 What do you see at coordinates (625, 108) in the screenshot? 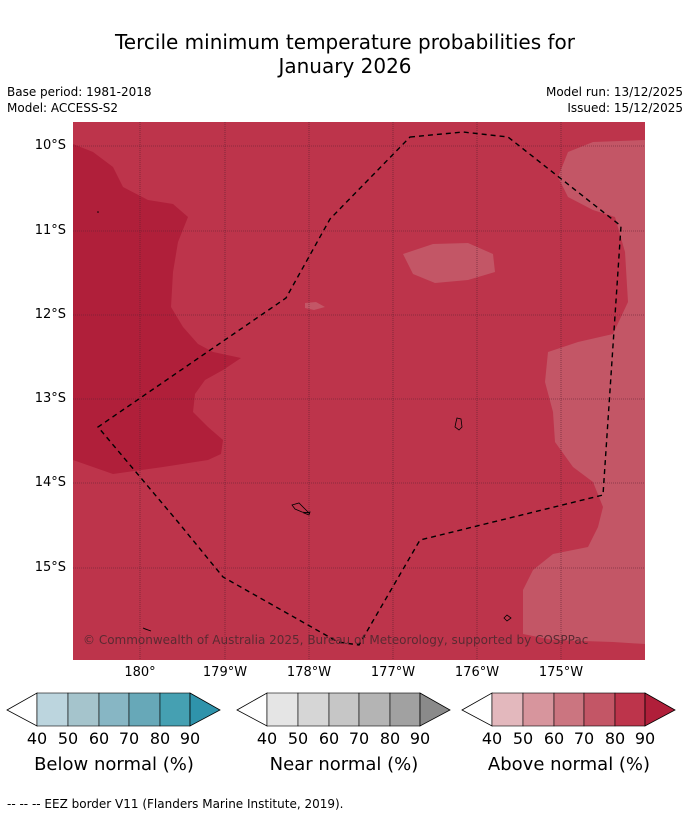
I see `issued-date: Issued: 15/12/2025` at bounding box center [625, 108].